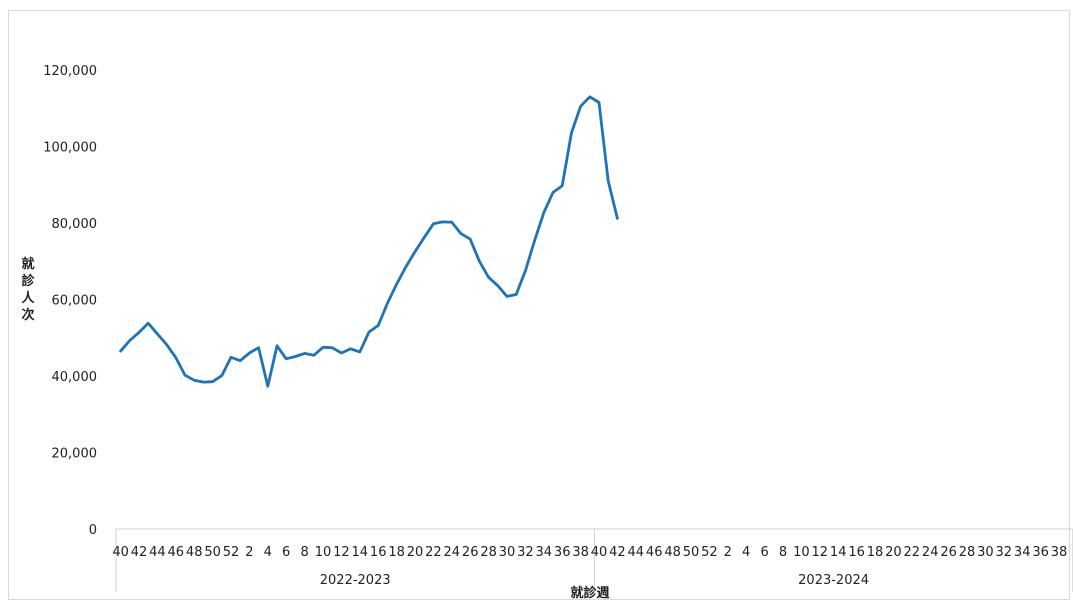  I want to click on season-group-label: 2023-2024, so click(833, 580).